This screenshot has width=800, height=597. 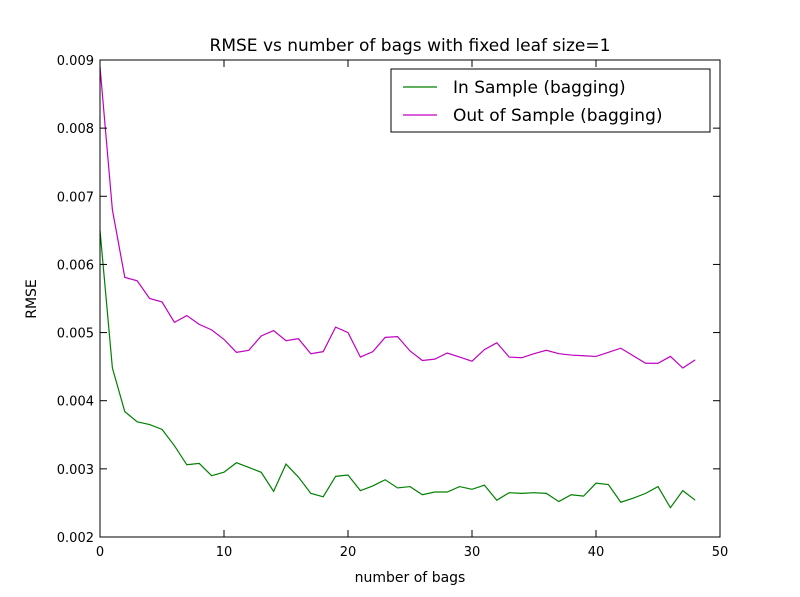 What do you see at coordinates (100, 552) in the screenshot?
I see `x-tick-label: 0` at bounding box center [100, 552].